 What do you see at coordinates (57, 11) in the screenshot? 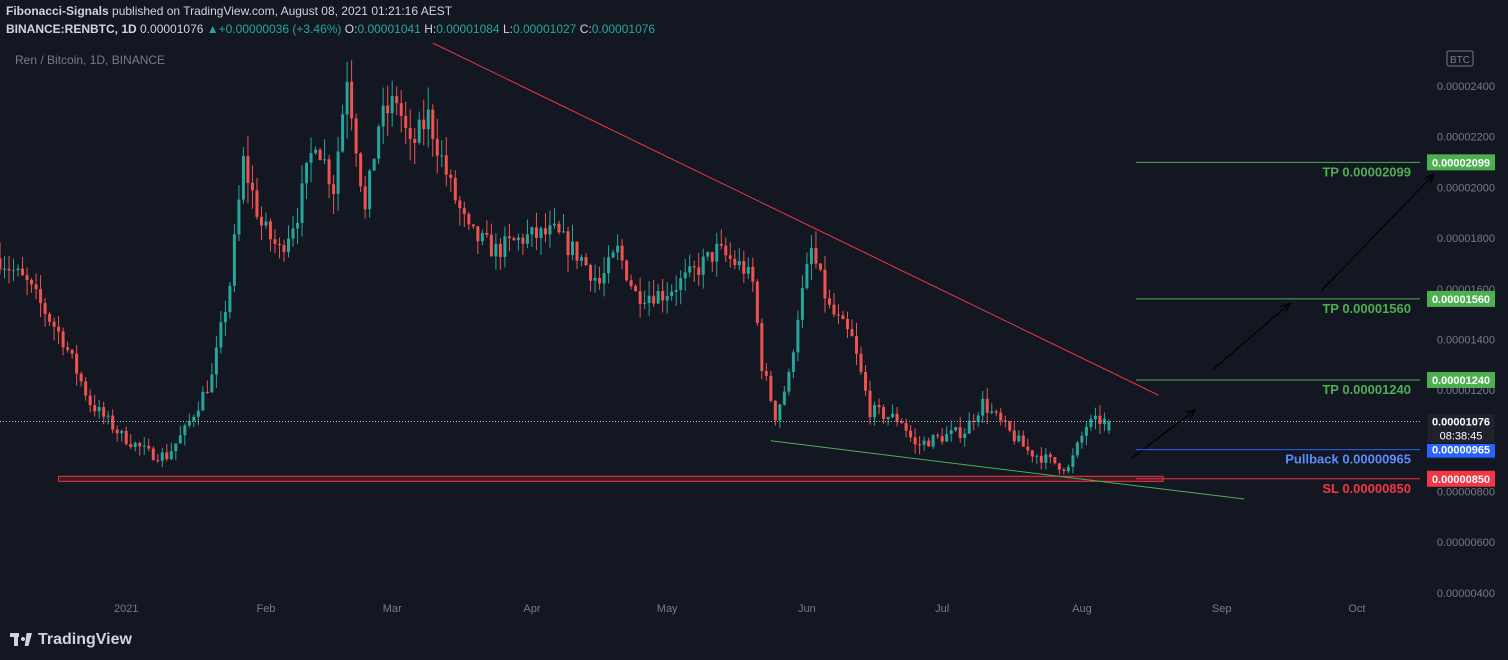
I see `author-name: Fibonacci-Signals` at bounding box center [57, 11].